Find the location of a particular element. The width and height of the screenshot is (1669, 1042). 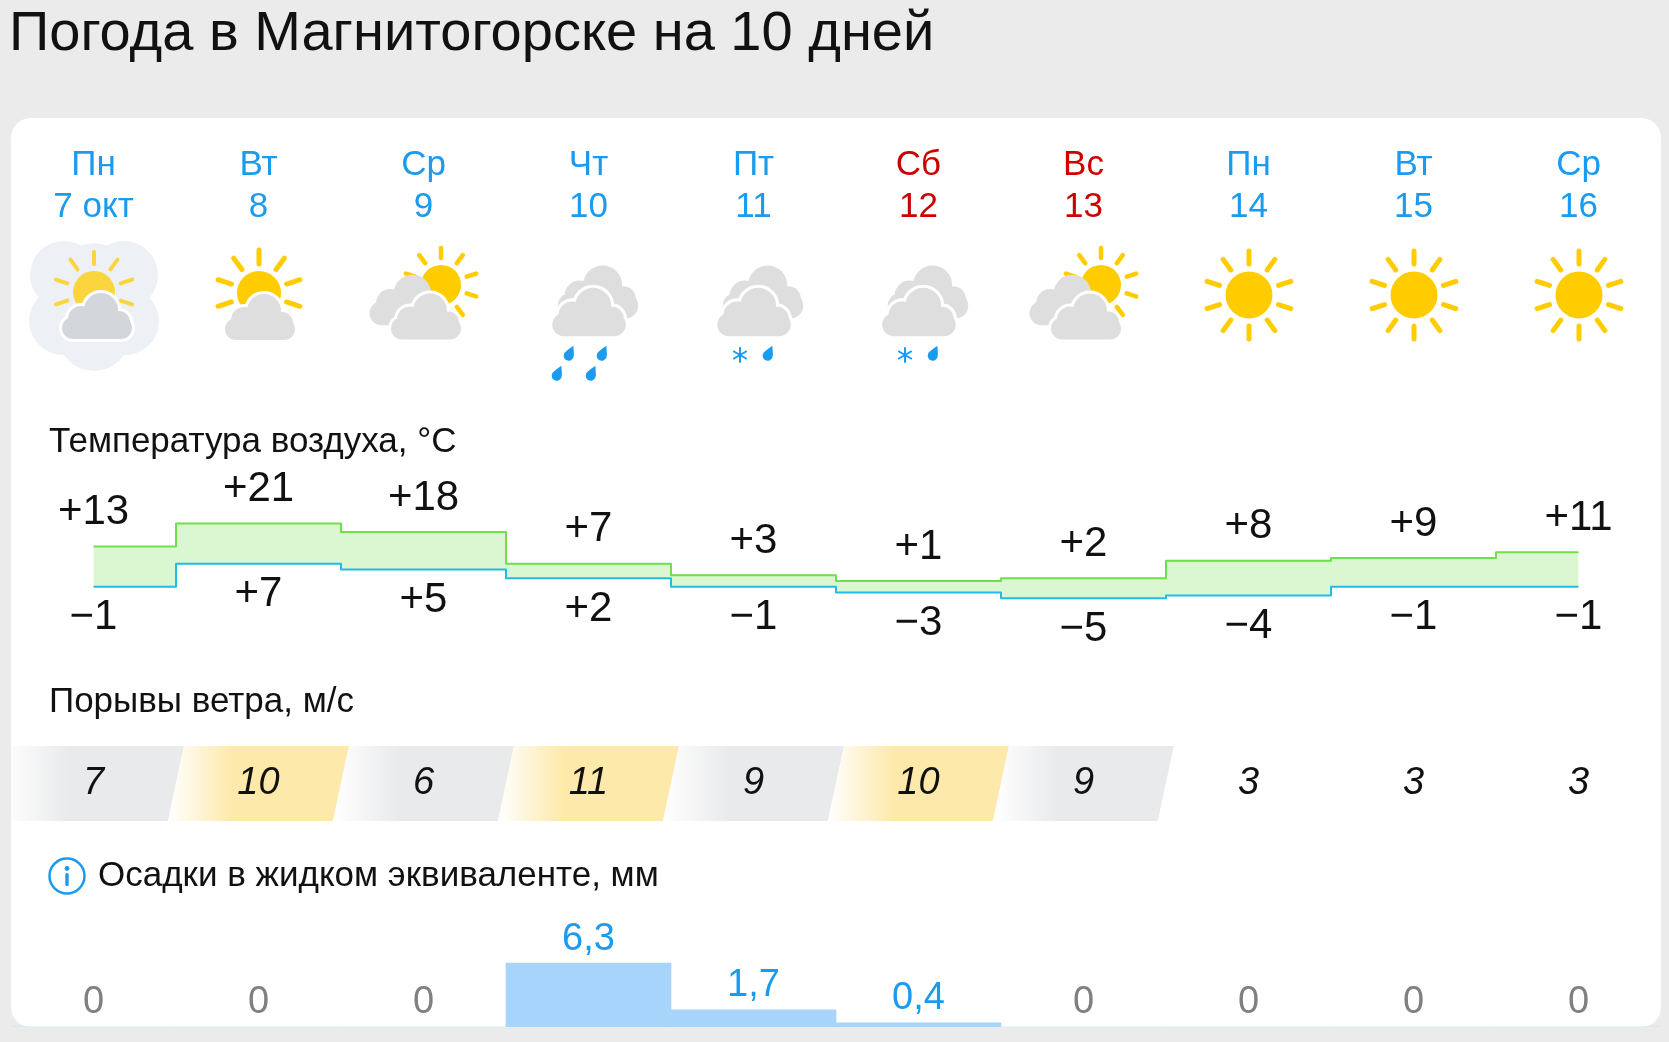

x-tick-label: Пн 14 is located at coordinates (1248, 183).